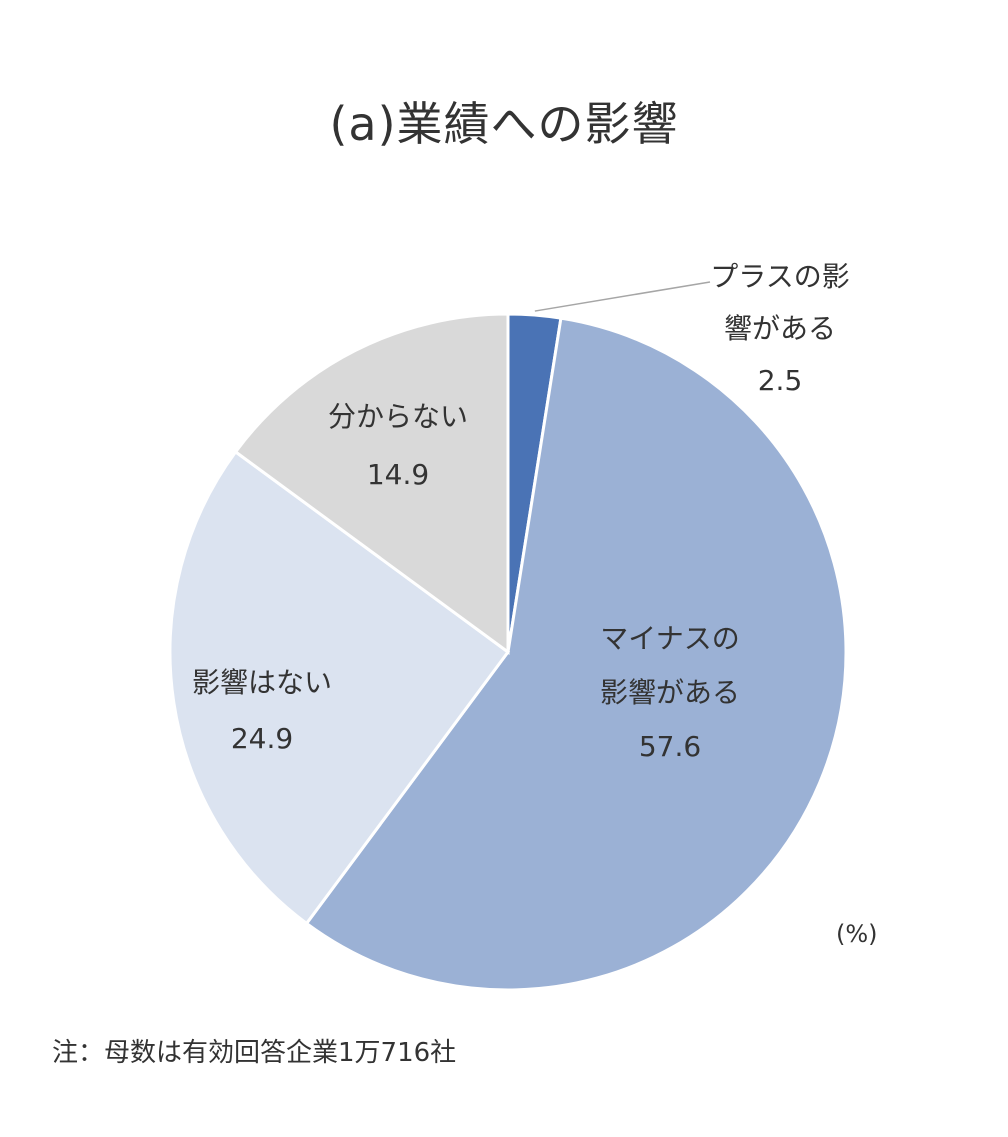  Describe the element at coordinates (398, 474) in the screenshot. I see `slice-value-3: 14.9` at that location.